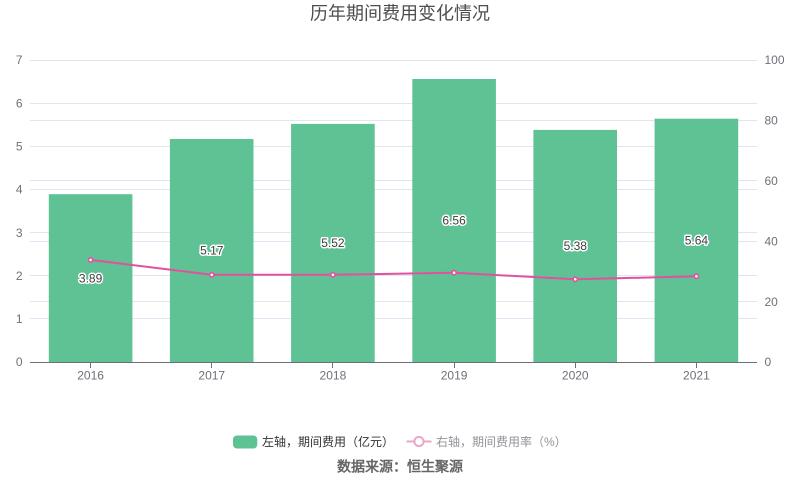 The height and width of the screenshot is (501, 800). Describe the element at coordinates (696, 376) in the screenshot. I see `svg-text: 2021` at that location.